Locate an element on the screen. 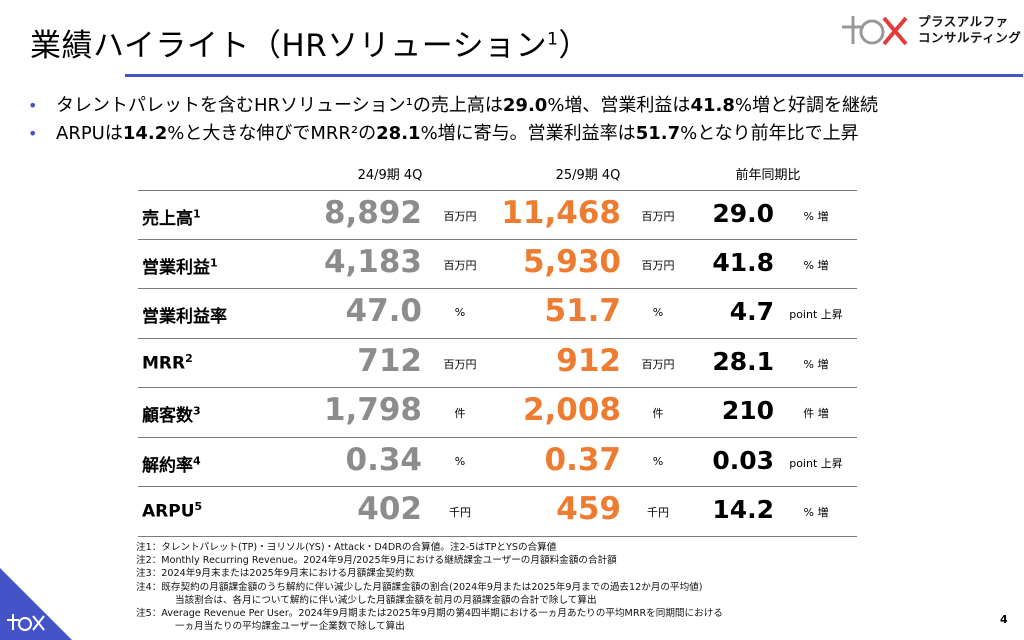  table-row: 売上高1 8,892 百万円 11,468 百万円 29.0 % 増 is located at coordinates (497, 214).